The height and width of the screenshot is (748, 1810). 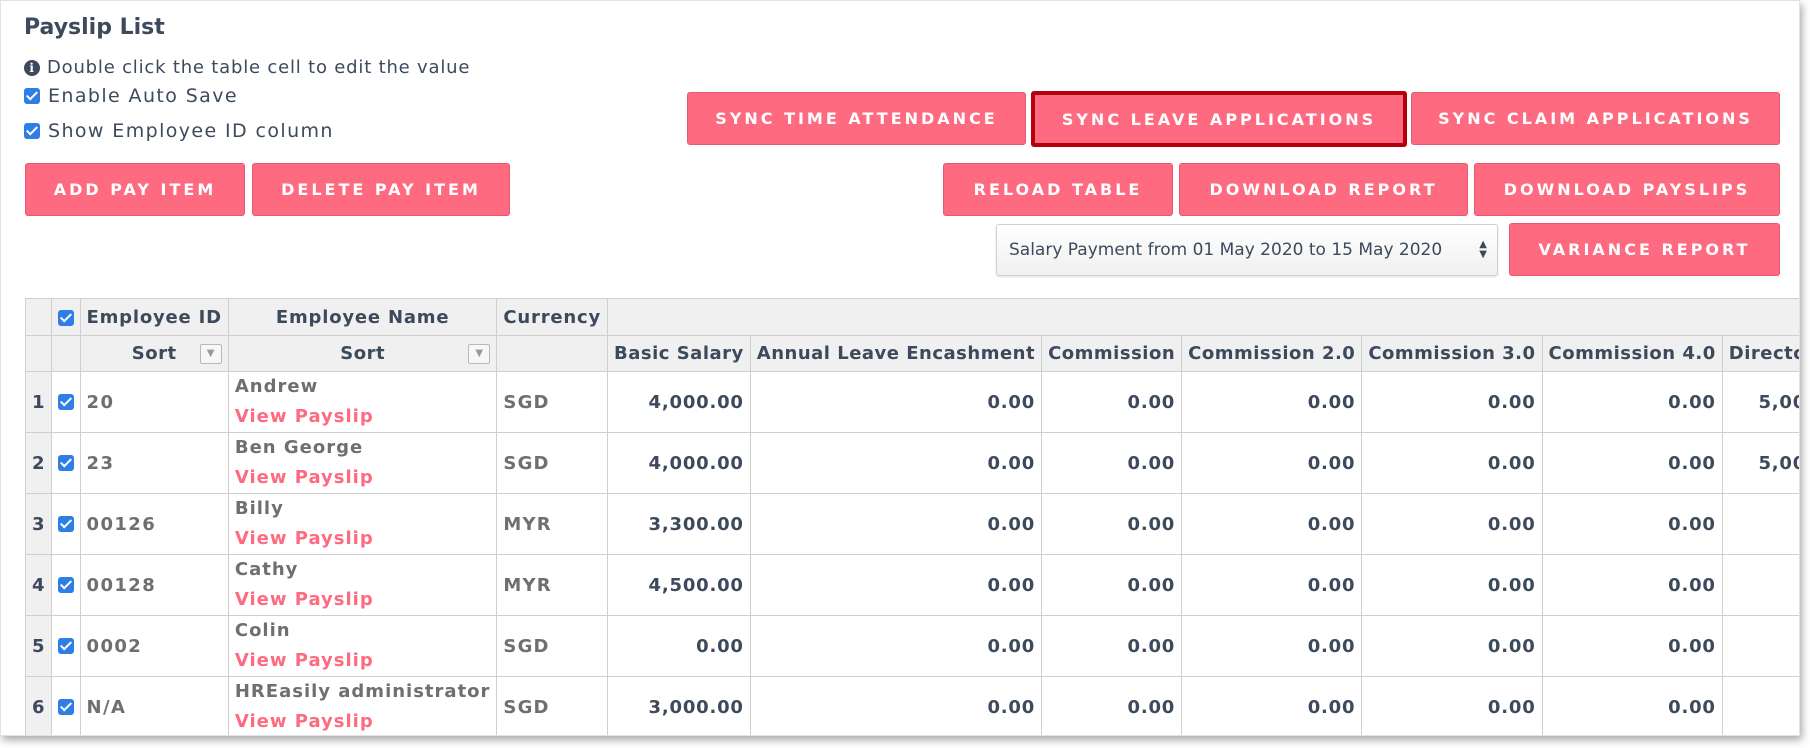 I want to click on employee-id-cell: 20, so click(x=154, y=402).